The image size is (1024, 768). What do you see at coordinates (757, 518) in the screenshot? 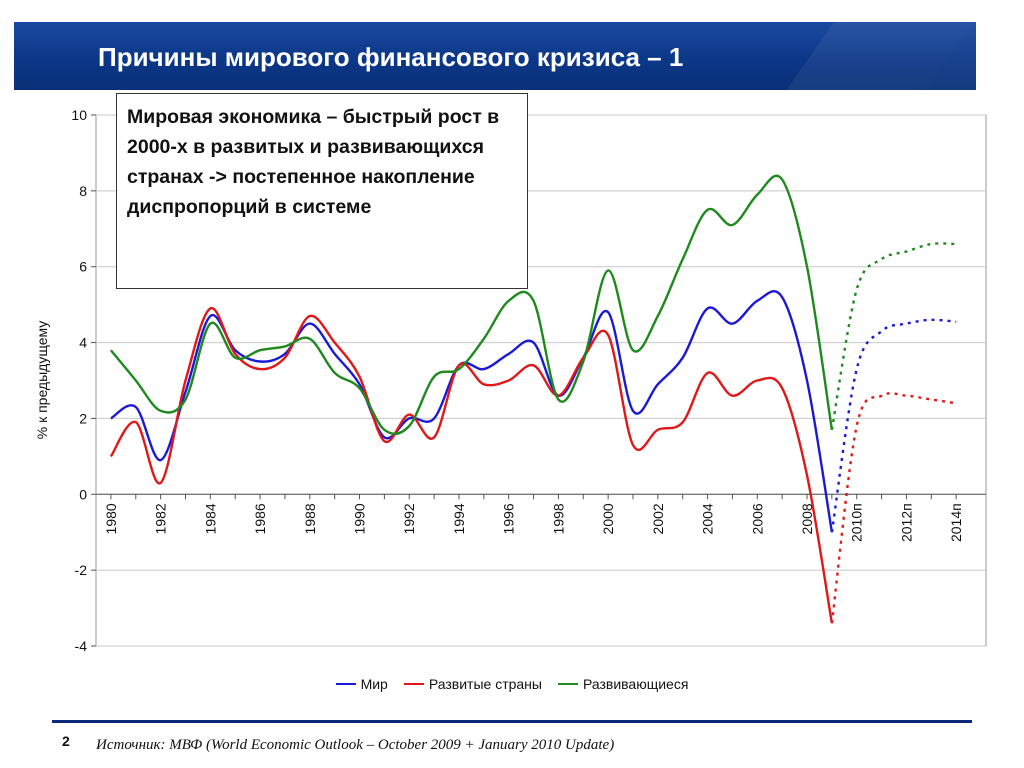
I see `x-tick-label: 2006` at bounding box center [757, 518].